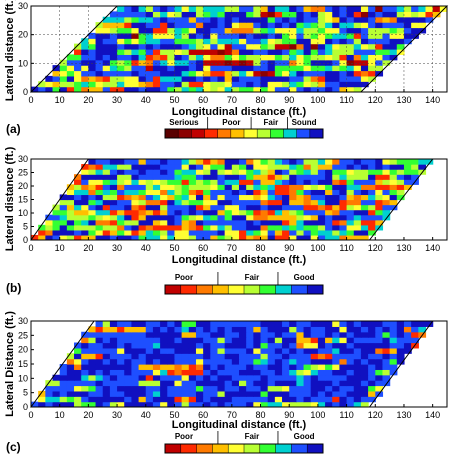 The height and width of the screenshot is (462, 474). I want to click on x-tick-label: 70, so click(232, 100).